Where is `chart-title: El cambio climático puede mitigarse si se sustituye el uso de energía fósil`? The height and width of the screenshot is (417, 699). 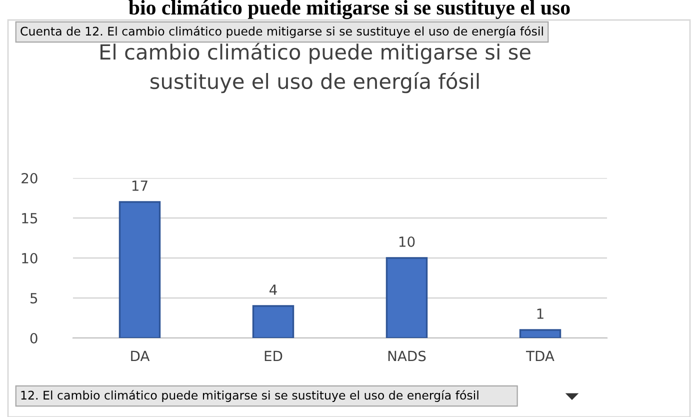
chart-title: El cambio climático puede mitigarse si se sustituye el uso de energía fósil is located at coordinates (315, 68).